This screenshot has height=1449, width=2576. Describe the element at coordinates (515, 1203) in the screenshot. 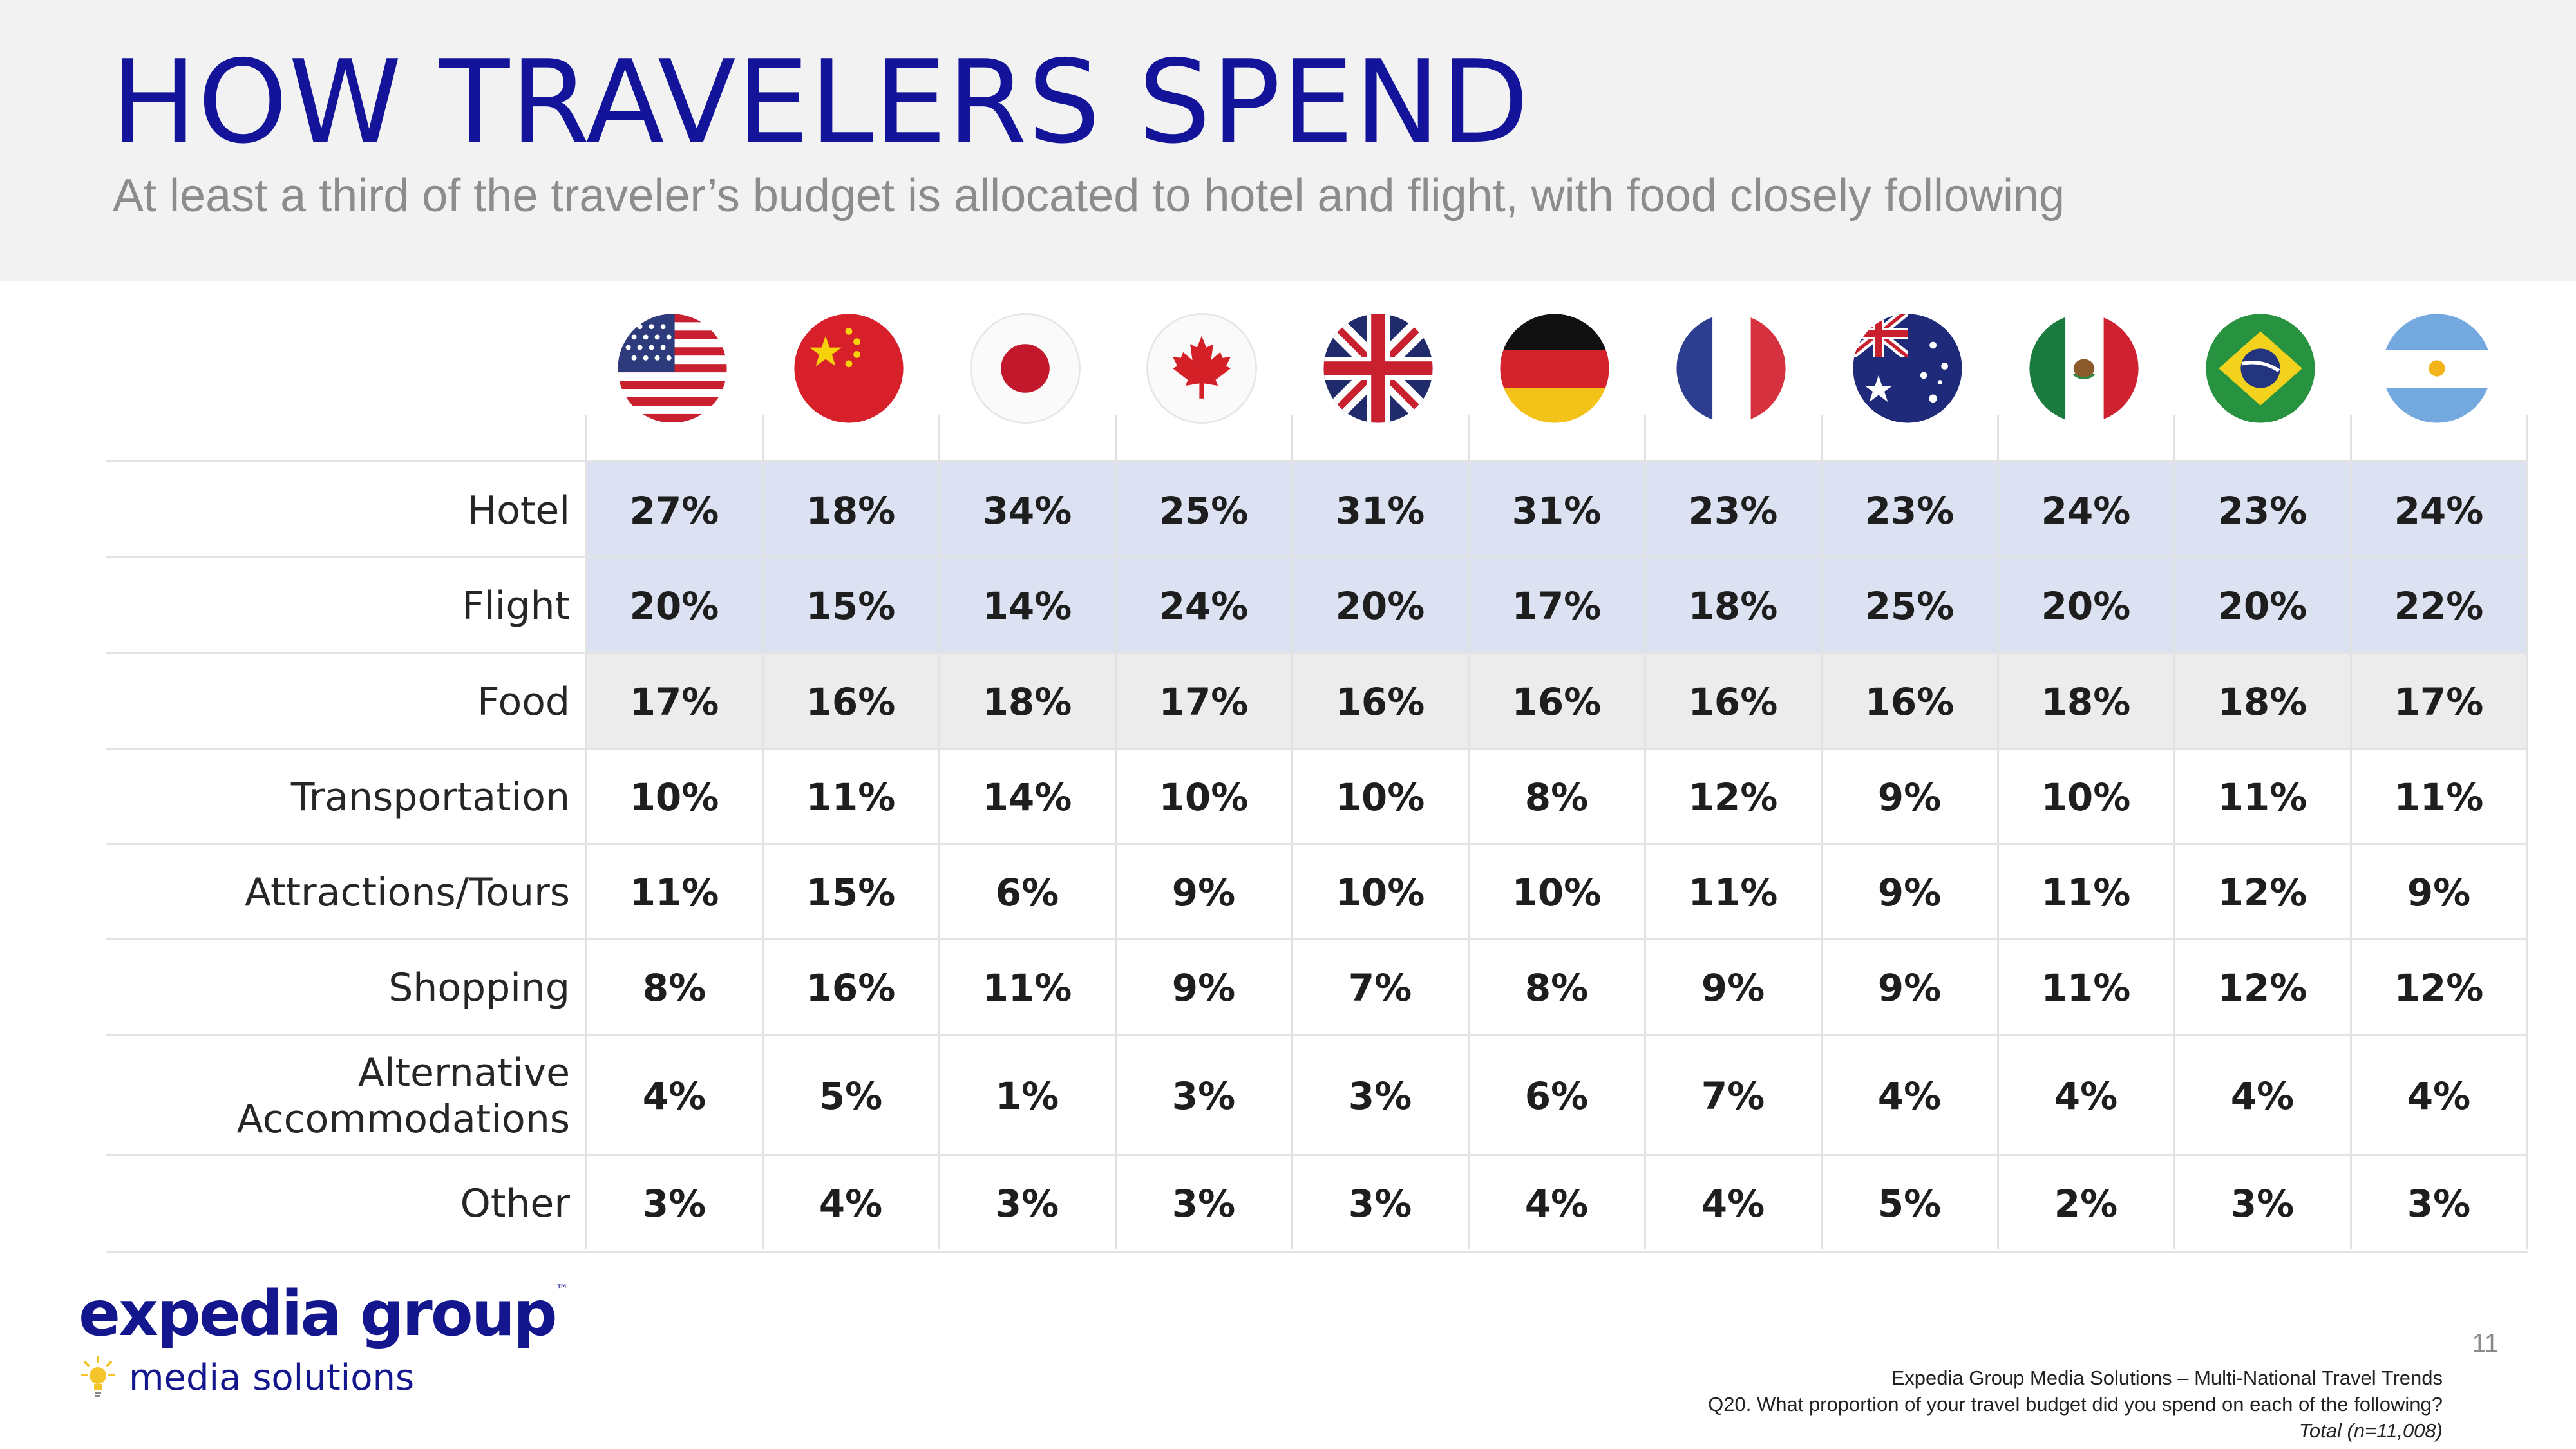

I see `row-label: Other` at that location.